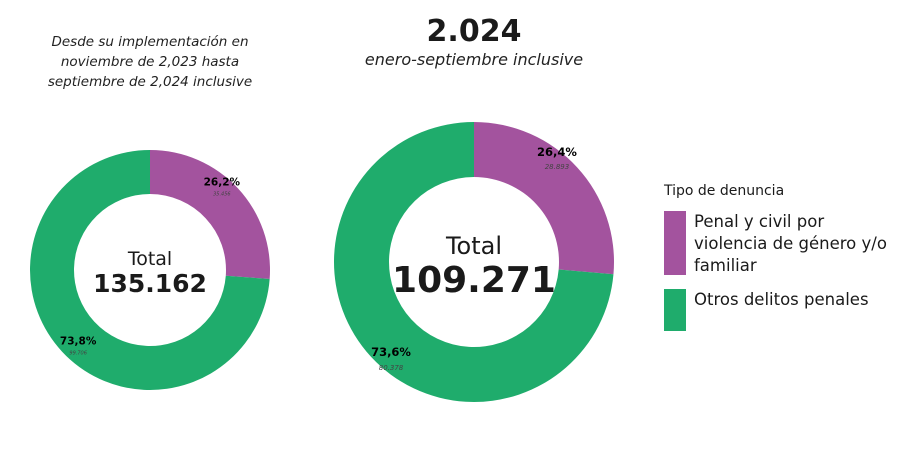 Image resolution: width=900 pixels, height=450 pixels. What do you see at coordinates (210, 215) in the screenshot?
I see `slice-violence-left` at bounding box center [210, 215].